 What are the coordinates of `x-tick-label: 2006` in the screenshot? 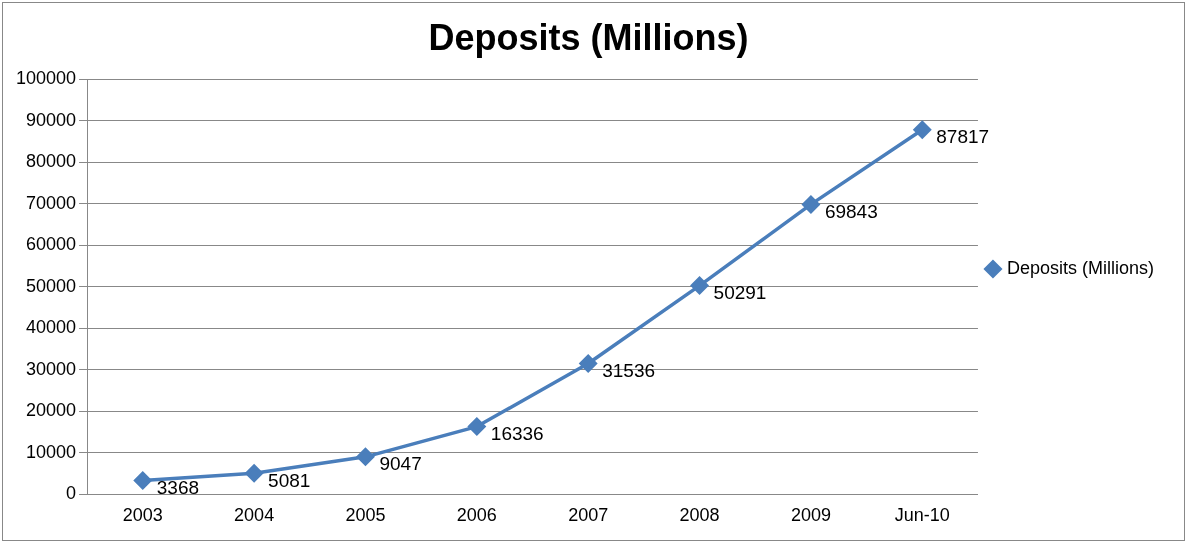 It's located at (476, 515).